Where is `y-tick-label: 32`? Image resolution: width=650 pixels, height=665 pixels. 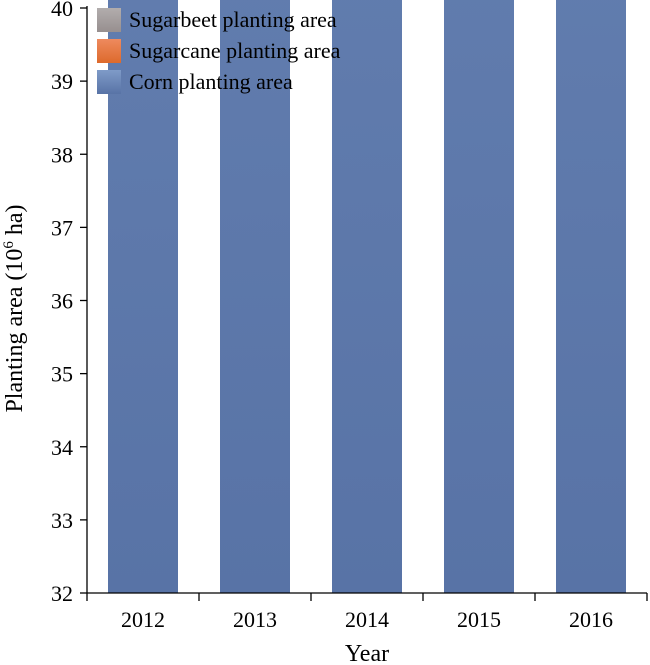
y-tick-label: 32 is located at coordinates (62, 593).